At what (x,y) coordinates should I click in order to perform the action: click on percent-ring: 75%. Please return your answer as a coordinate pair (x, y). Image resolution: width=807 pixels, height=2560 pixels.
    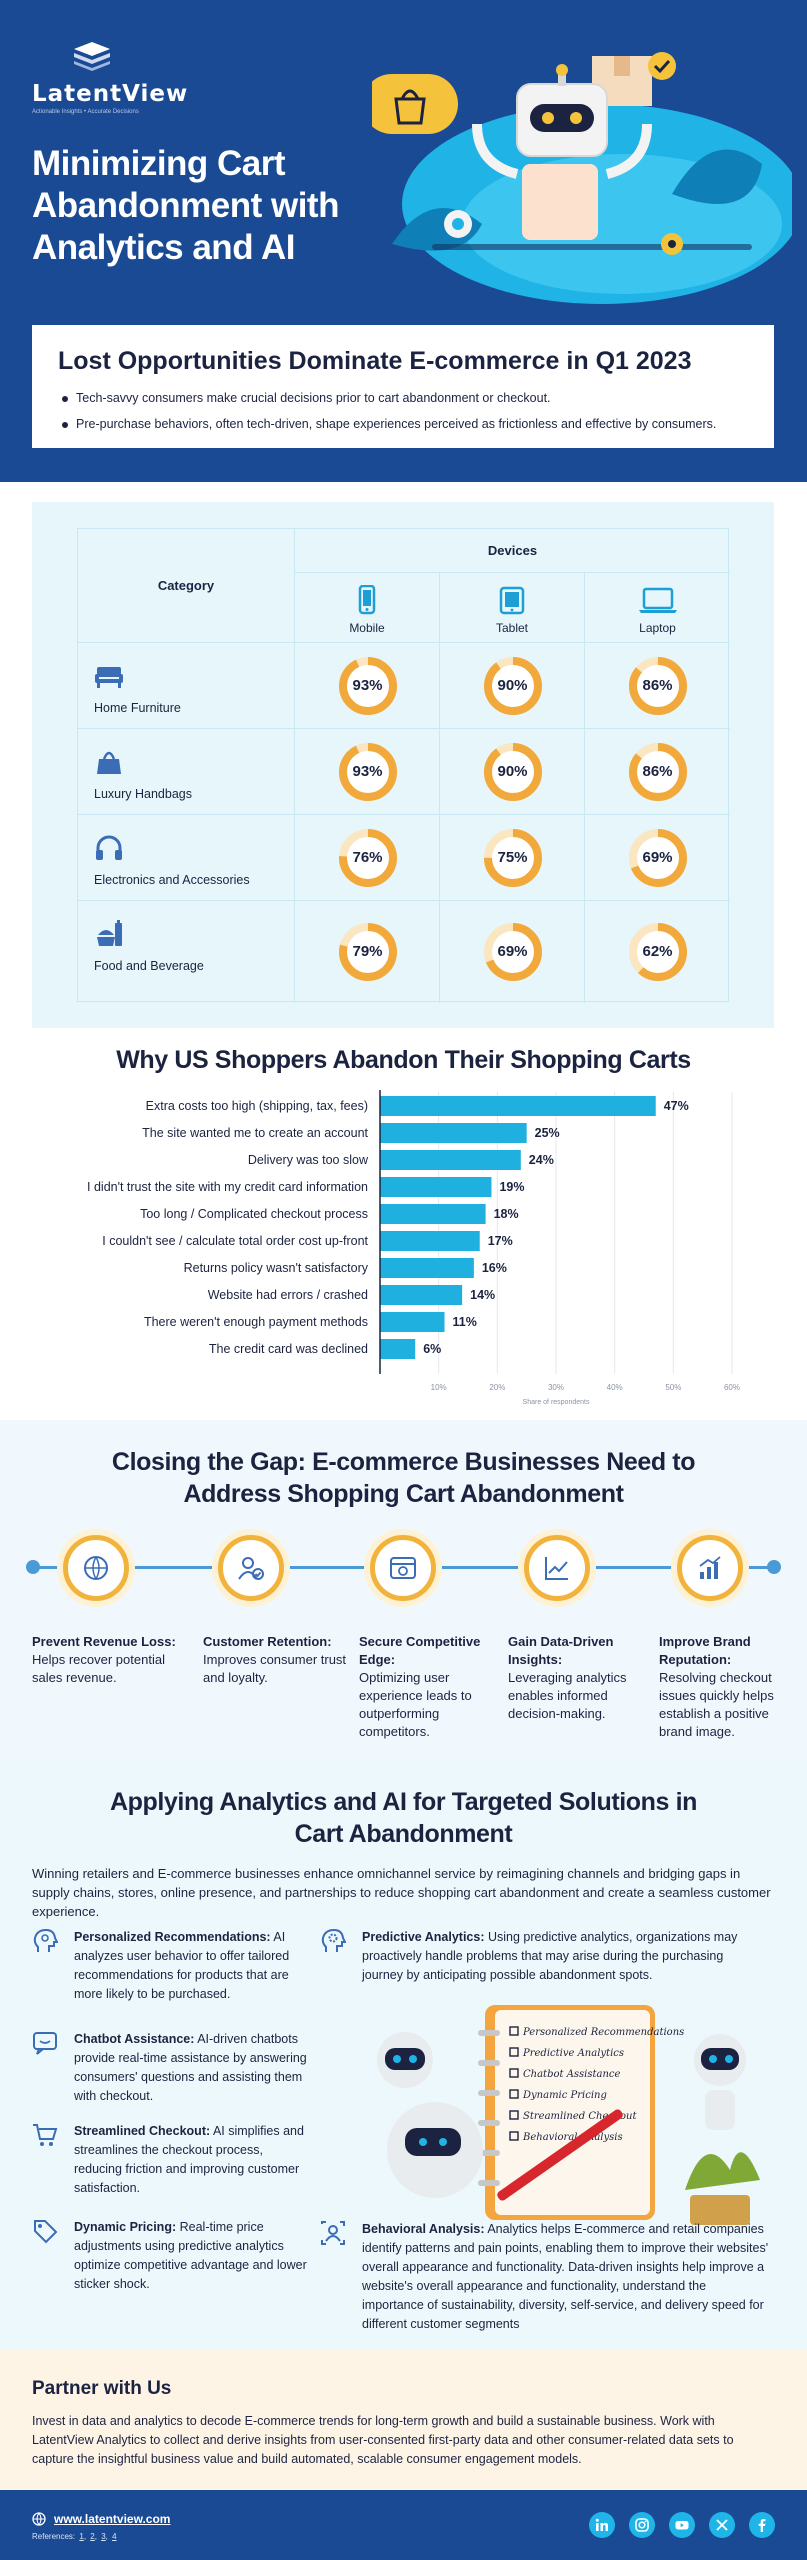
    Looking at the image, I should click on (513, 858).